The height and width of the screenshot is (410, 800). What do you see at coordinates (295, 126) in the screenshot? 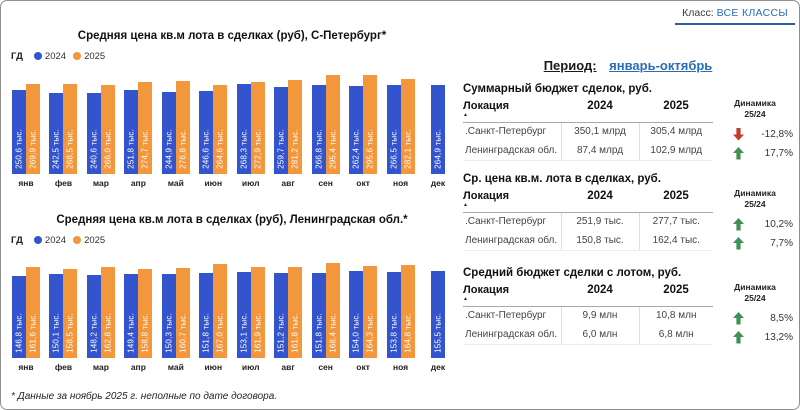
I see `bar-2025-авг: 281,2 тыс.` at bounding box center [295, 126].